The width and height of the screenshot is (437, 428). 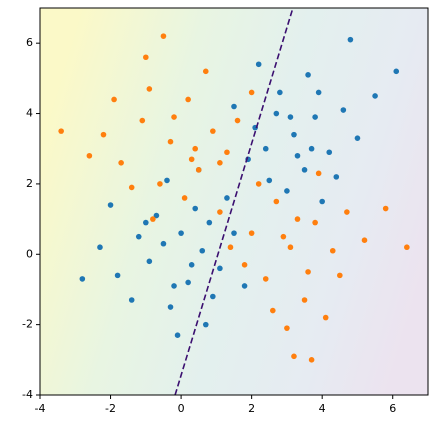 I want to click on y-tick-label: 4, so click(x=29, y=113).